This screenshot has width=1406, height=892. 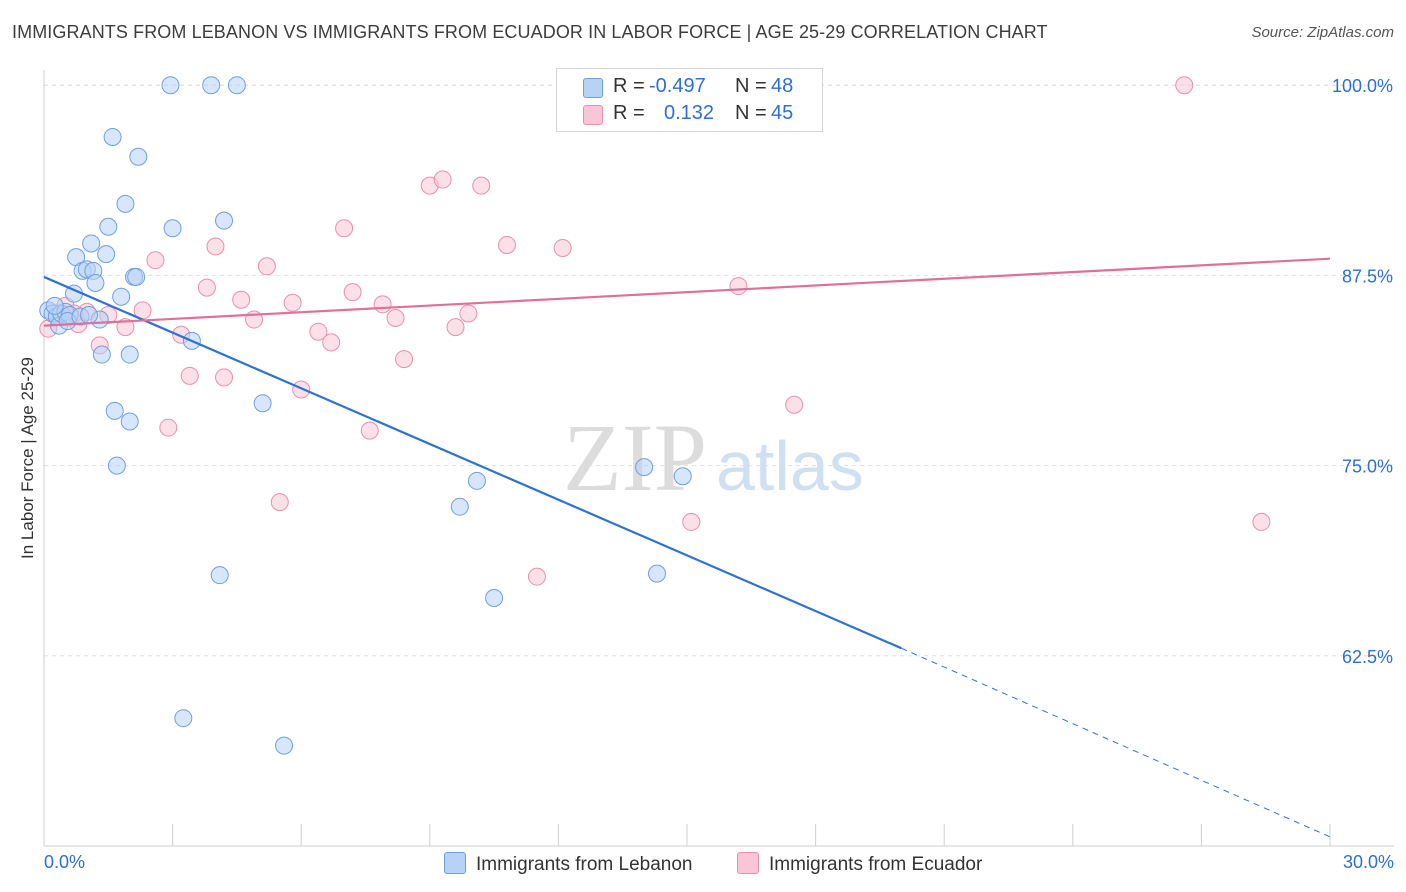 I want to click on bottom-legend-lebanon: Immigrants from Lebanon, so click(x=568, y=864).